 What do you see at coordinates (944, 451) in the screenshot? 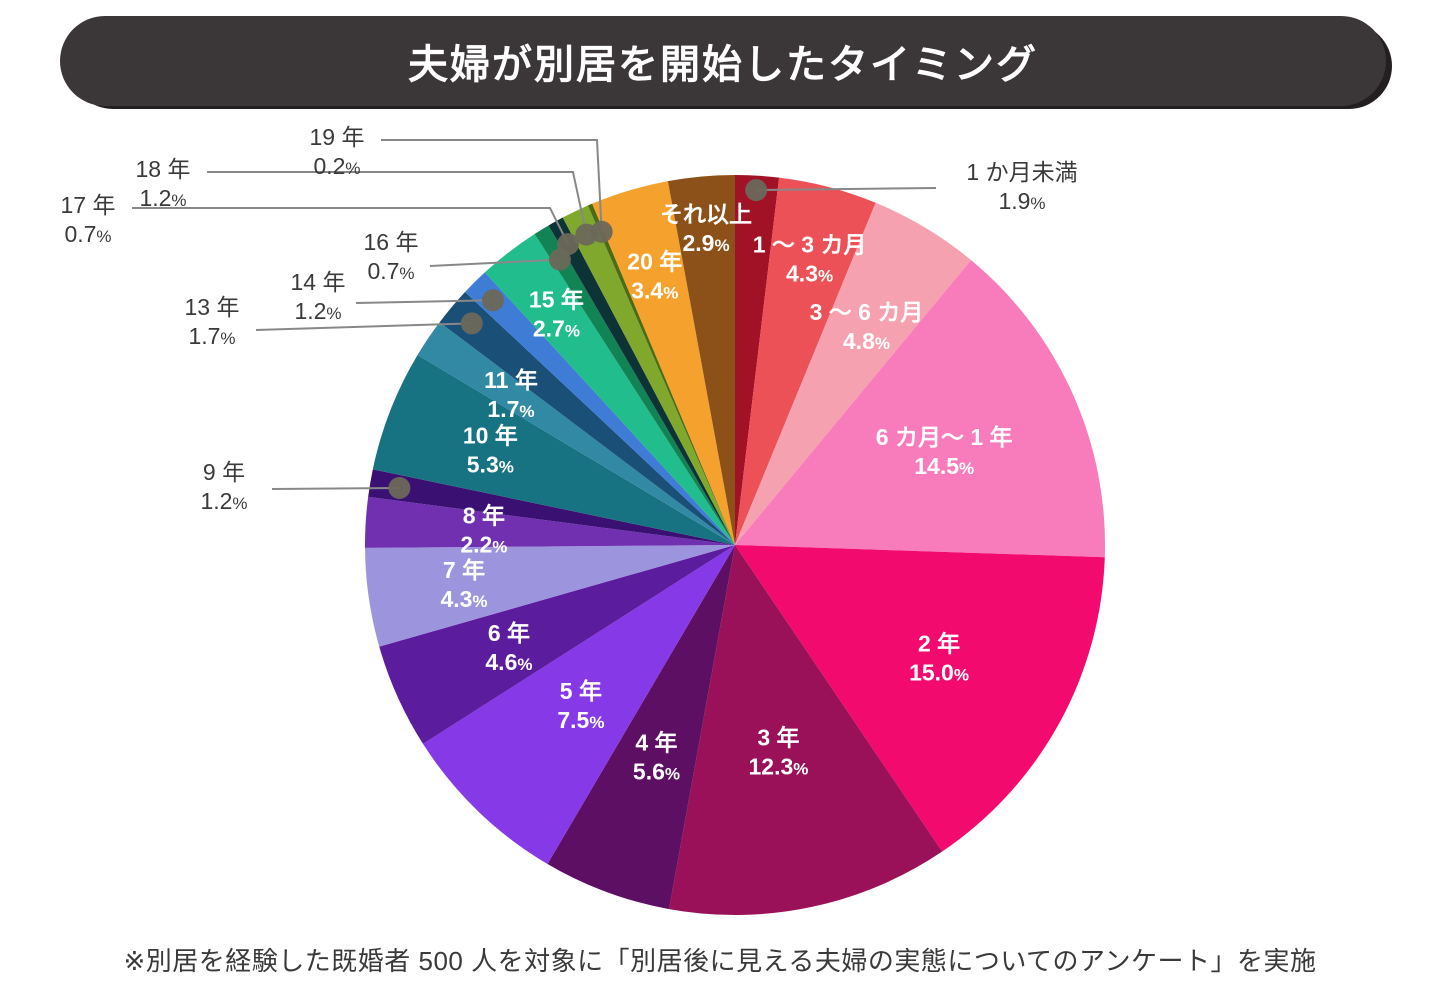
I see `slice-label-months-6-to-1-year: 6 カ月～ 1 年 14.5%` at bounding box center [944, 451].